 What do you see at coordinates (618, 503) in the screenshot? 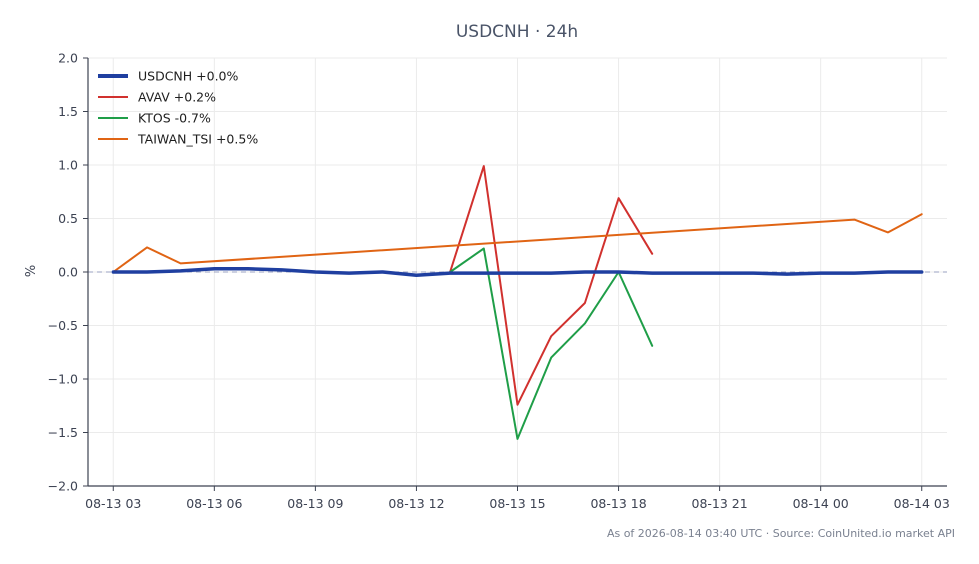
I see `x-tick-label: 08-13 18` at bounding box center [618, 503].